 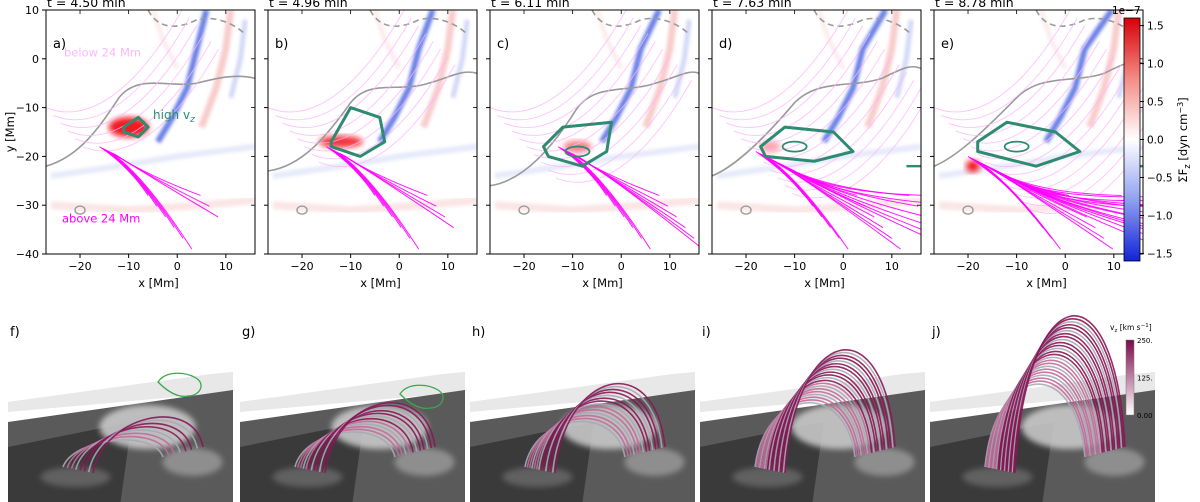 I want to click on heatmap-panel: t = 7.63 min d) −20 −10 0 10 x [Mm], so click(x=815, y=145).